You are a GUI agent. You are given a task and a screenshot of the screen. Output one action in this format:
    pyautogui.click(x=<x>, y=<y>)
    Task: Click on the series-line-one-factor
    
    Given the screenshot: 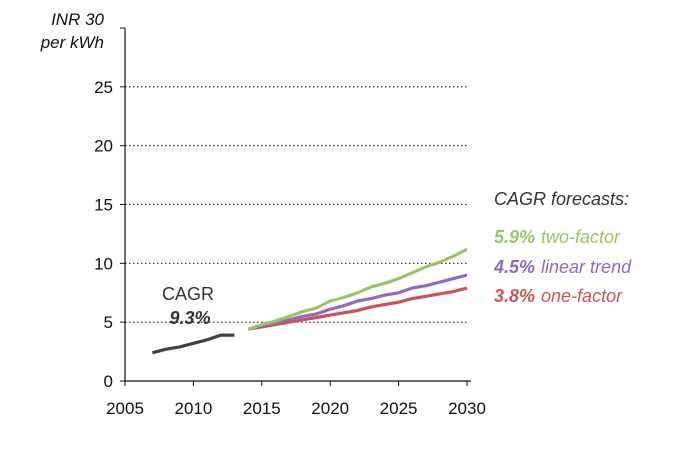 What is the action you would take?
    pyautogui.click(x=357, y=308)
    